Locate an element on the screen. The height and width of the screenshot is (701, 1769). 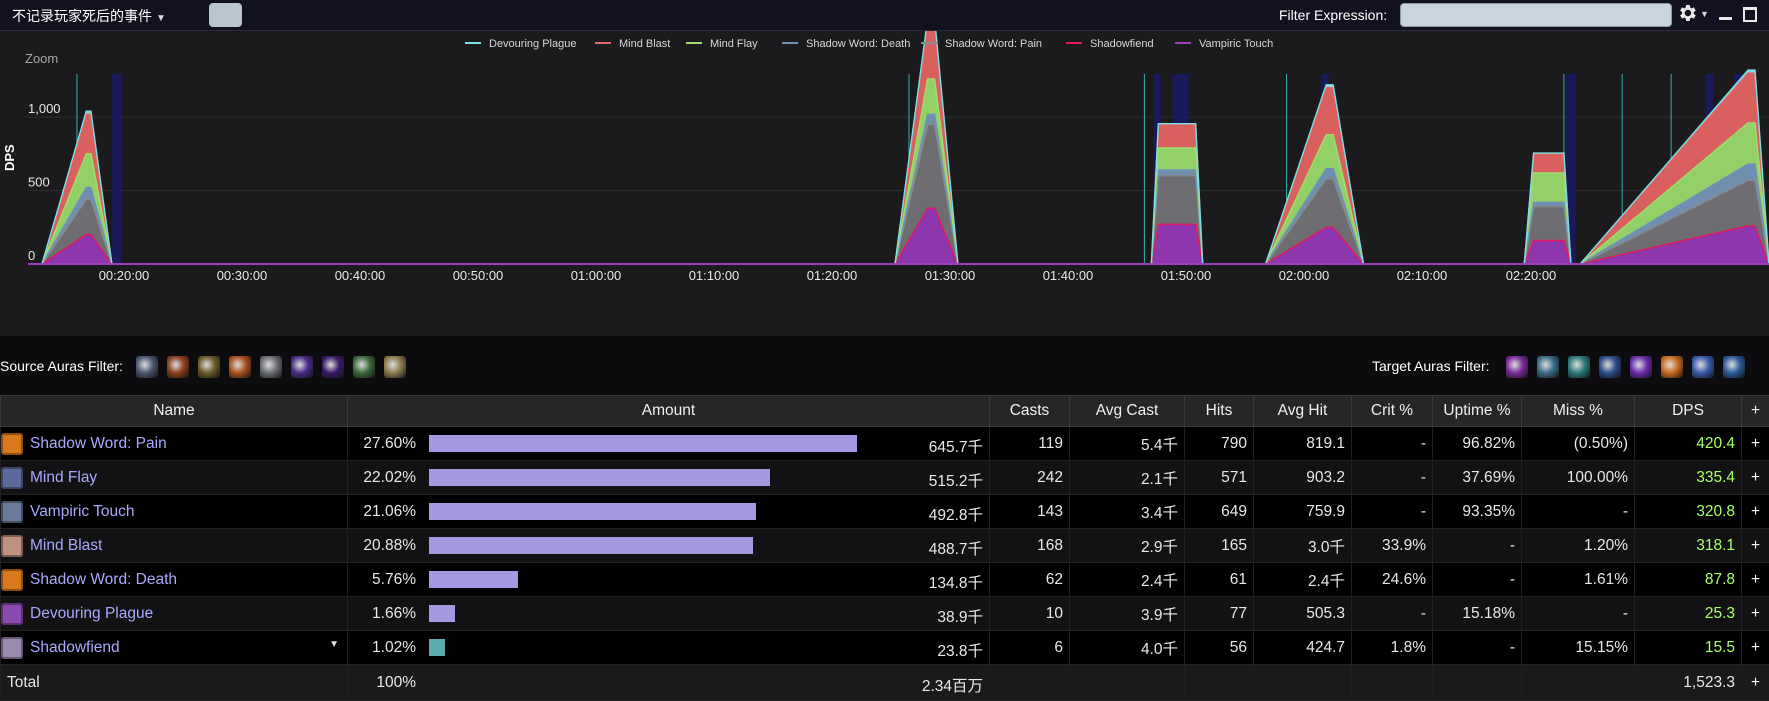
filter-expression-input is located at coordinates (1536, 15).